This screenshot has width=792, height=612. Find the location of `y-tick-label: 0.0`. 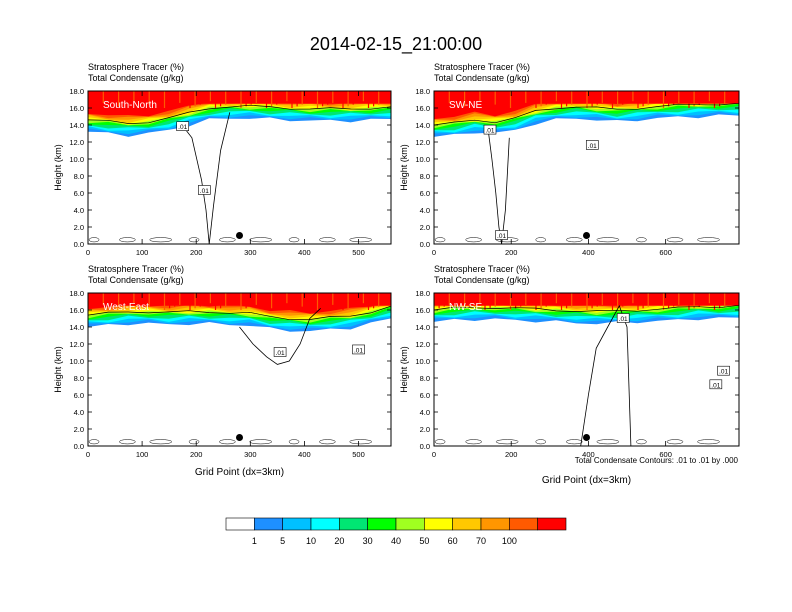

y-tick-label: 0.0 is located at coordinates (425, 244).